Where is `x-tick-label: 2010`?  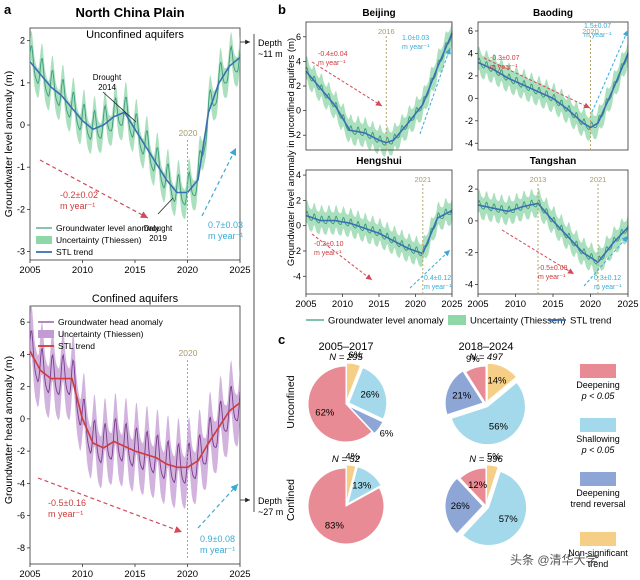
x-tick-label: 2010 is located at coordinates (82, 574).